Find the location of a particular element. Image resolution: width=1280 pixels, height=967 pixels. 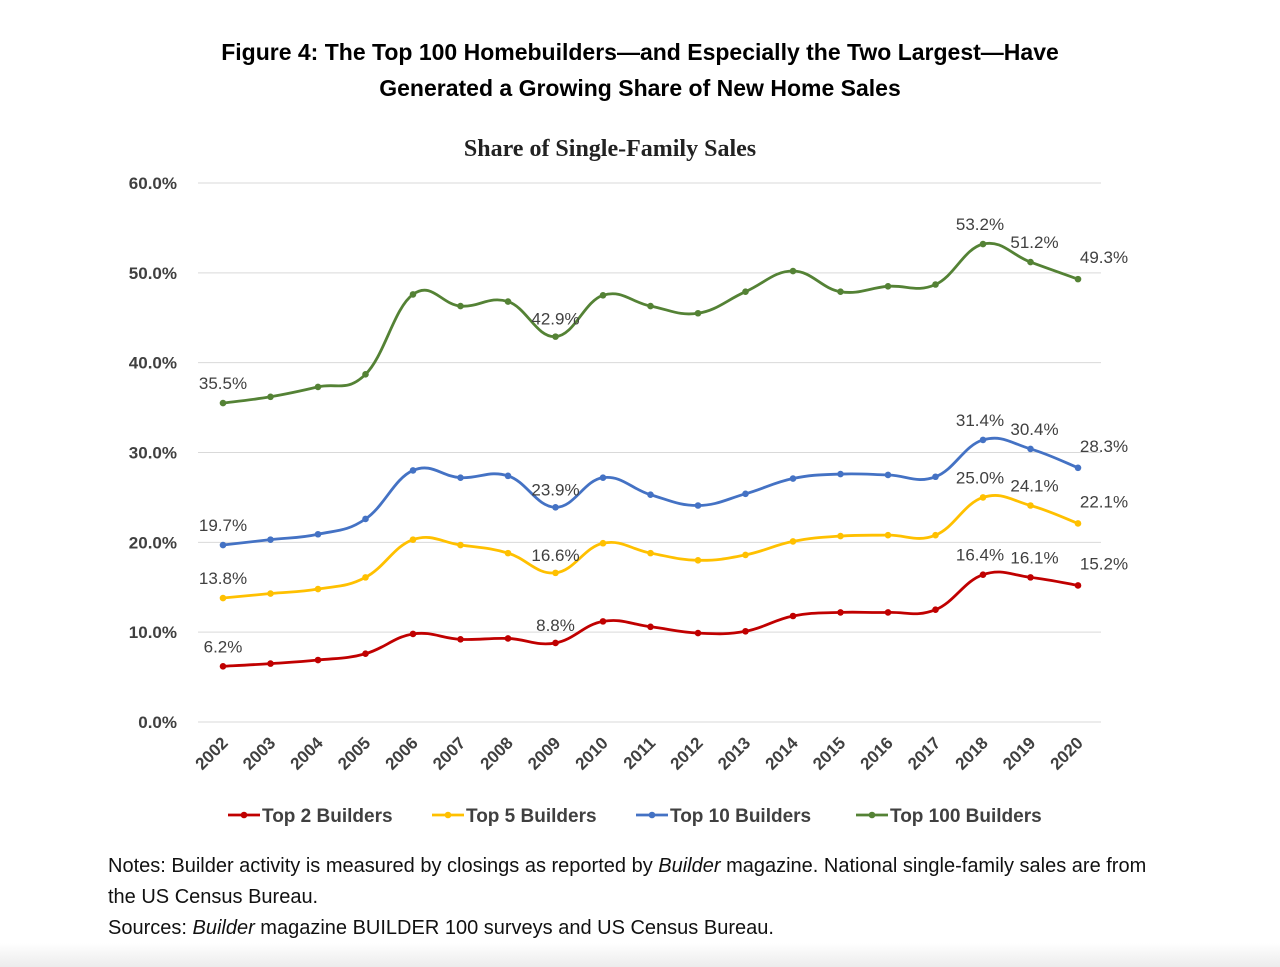

legend-item-top10: Top 10 Builders is located at coordinates (723, 816).